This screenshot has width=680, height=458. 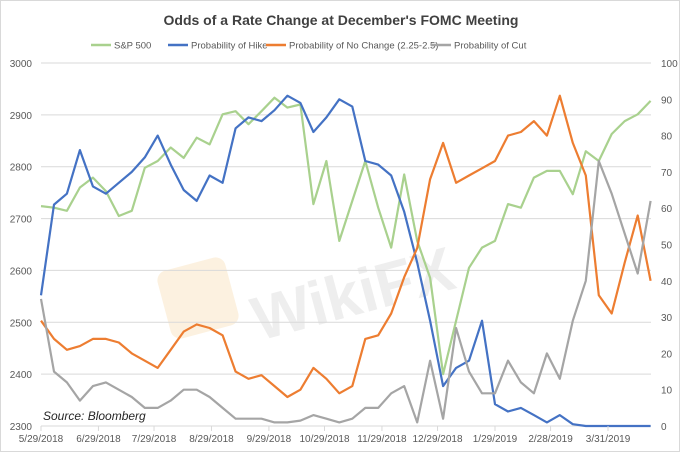 What do you see at coordinates (667, 246) in the screenshot?
I see `right-y-tick-label: 50` at bounding box center [667, 246].